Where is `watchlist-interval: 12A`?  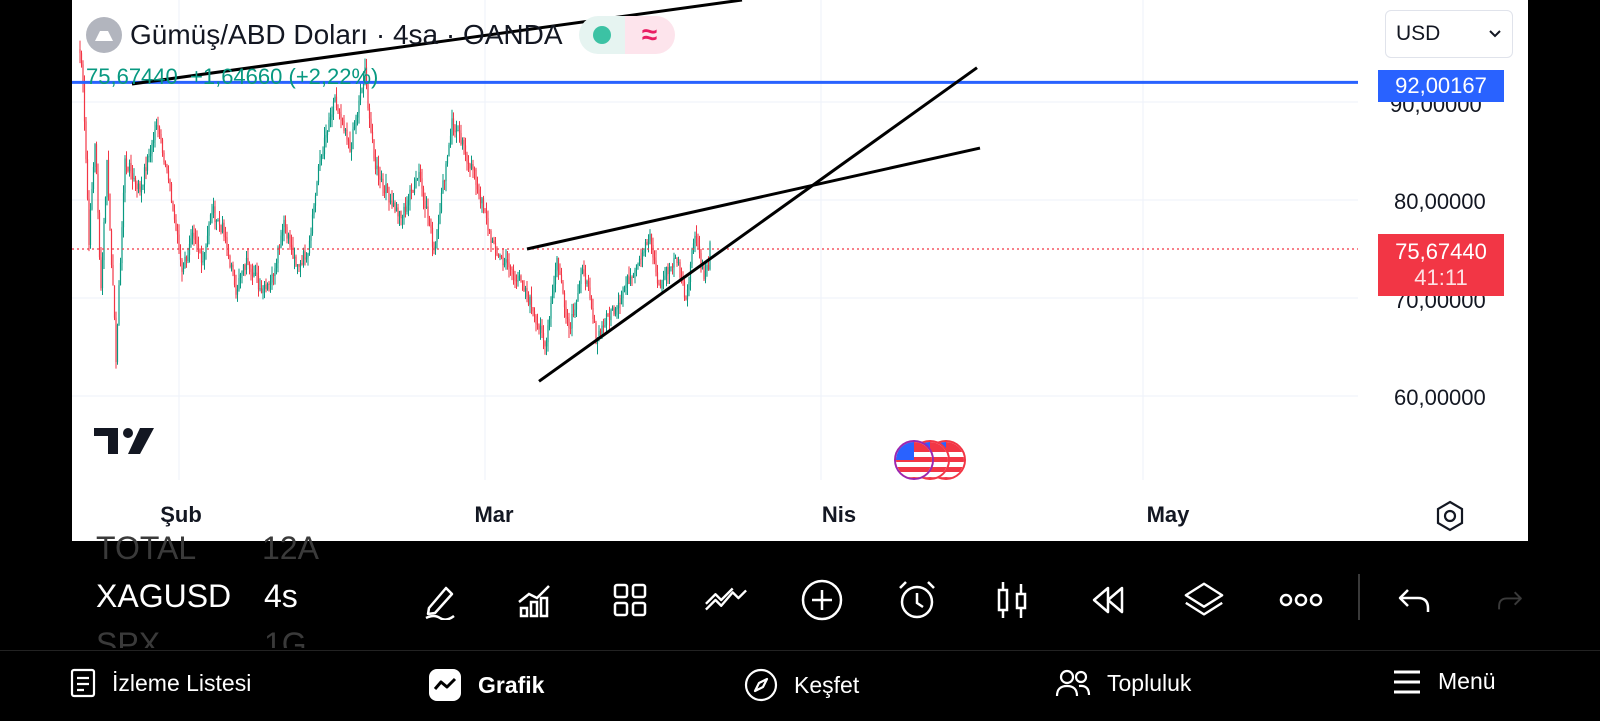 watchlist-interval: 12A is located at coordinates (290, 548).